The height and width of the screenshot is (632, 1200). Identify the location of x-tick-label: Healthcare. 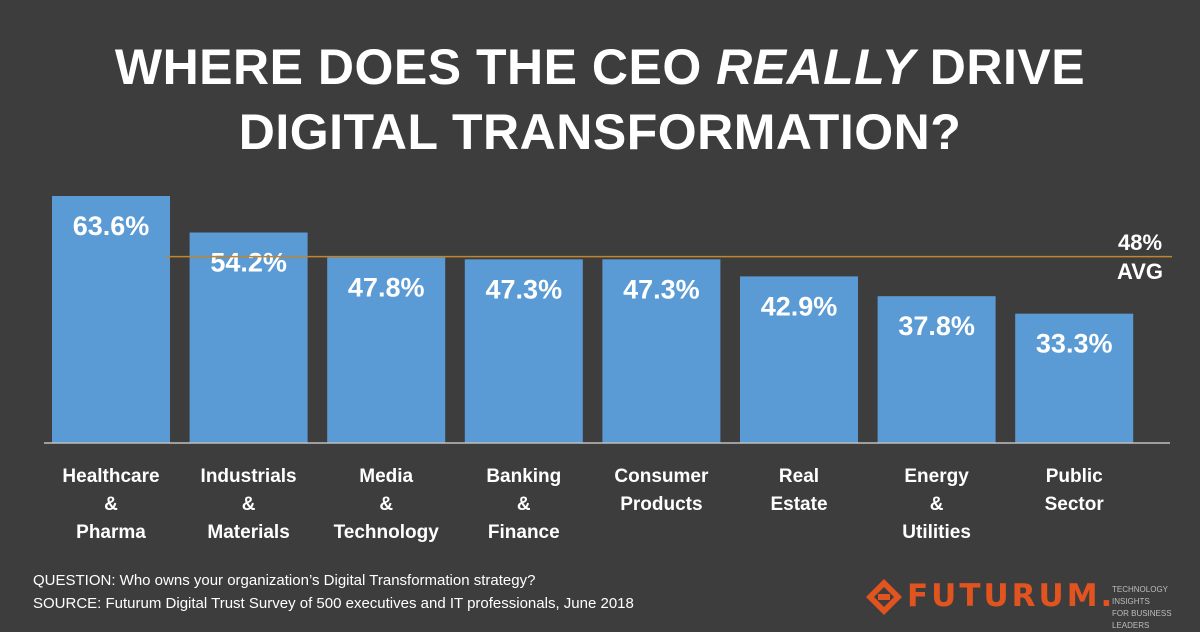
(110, 476).